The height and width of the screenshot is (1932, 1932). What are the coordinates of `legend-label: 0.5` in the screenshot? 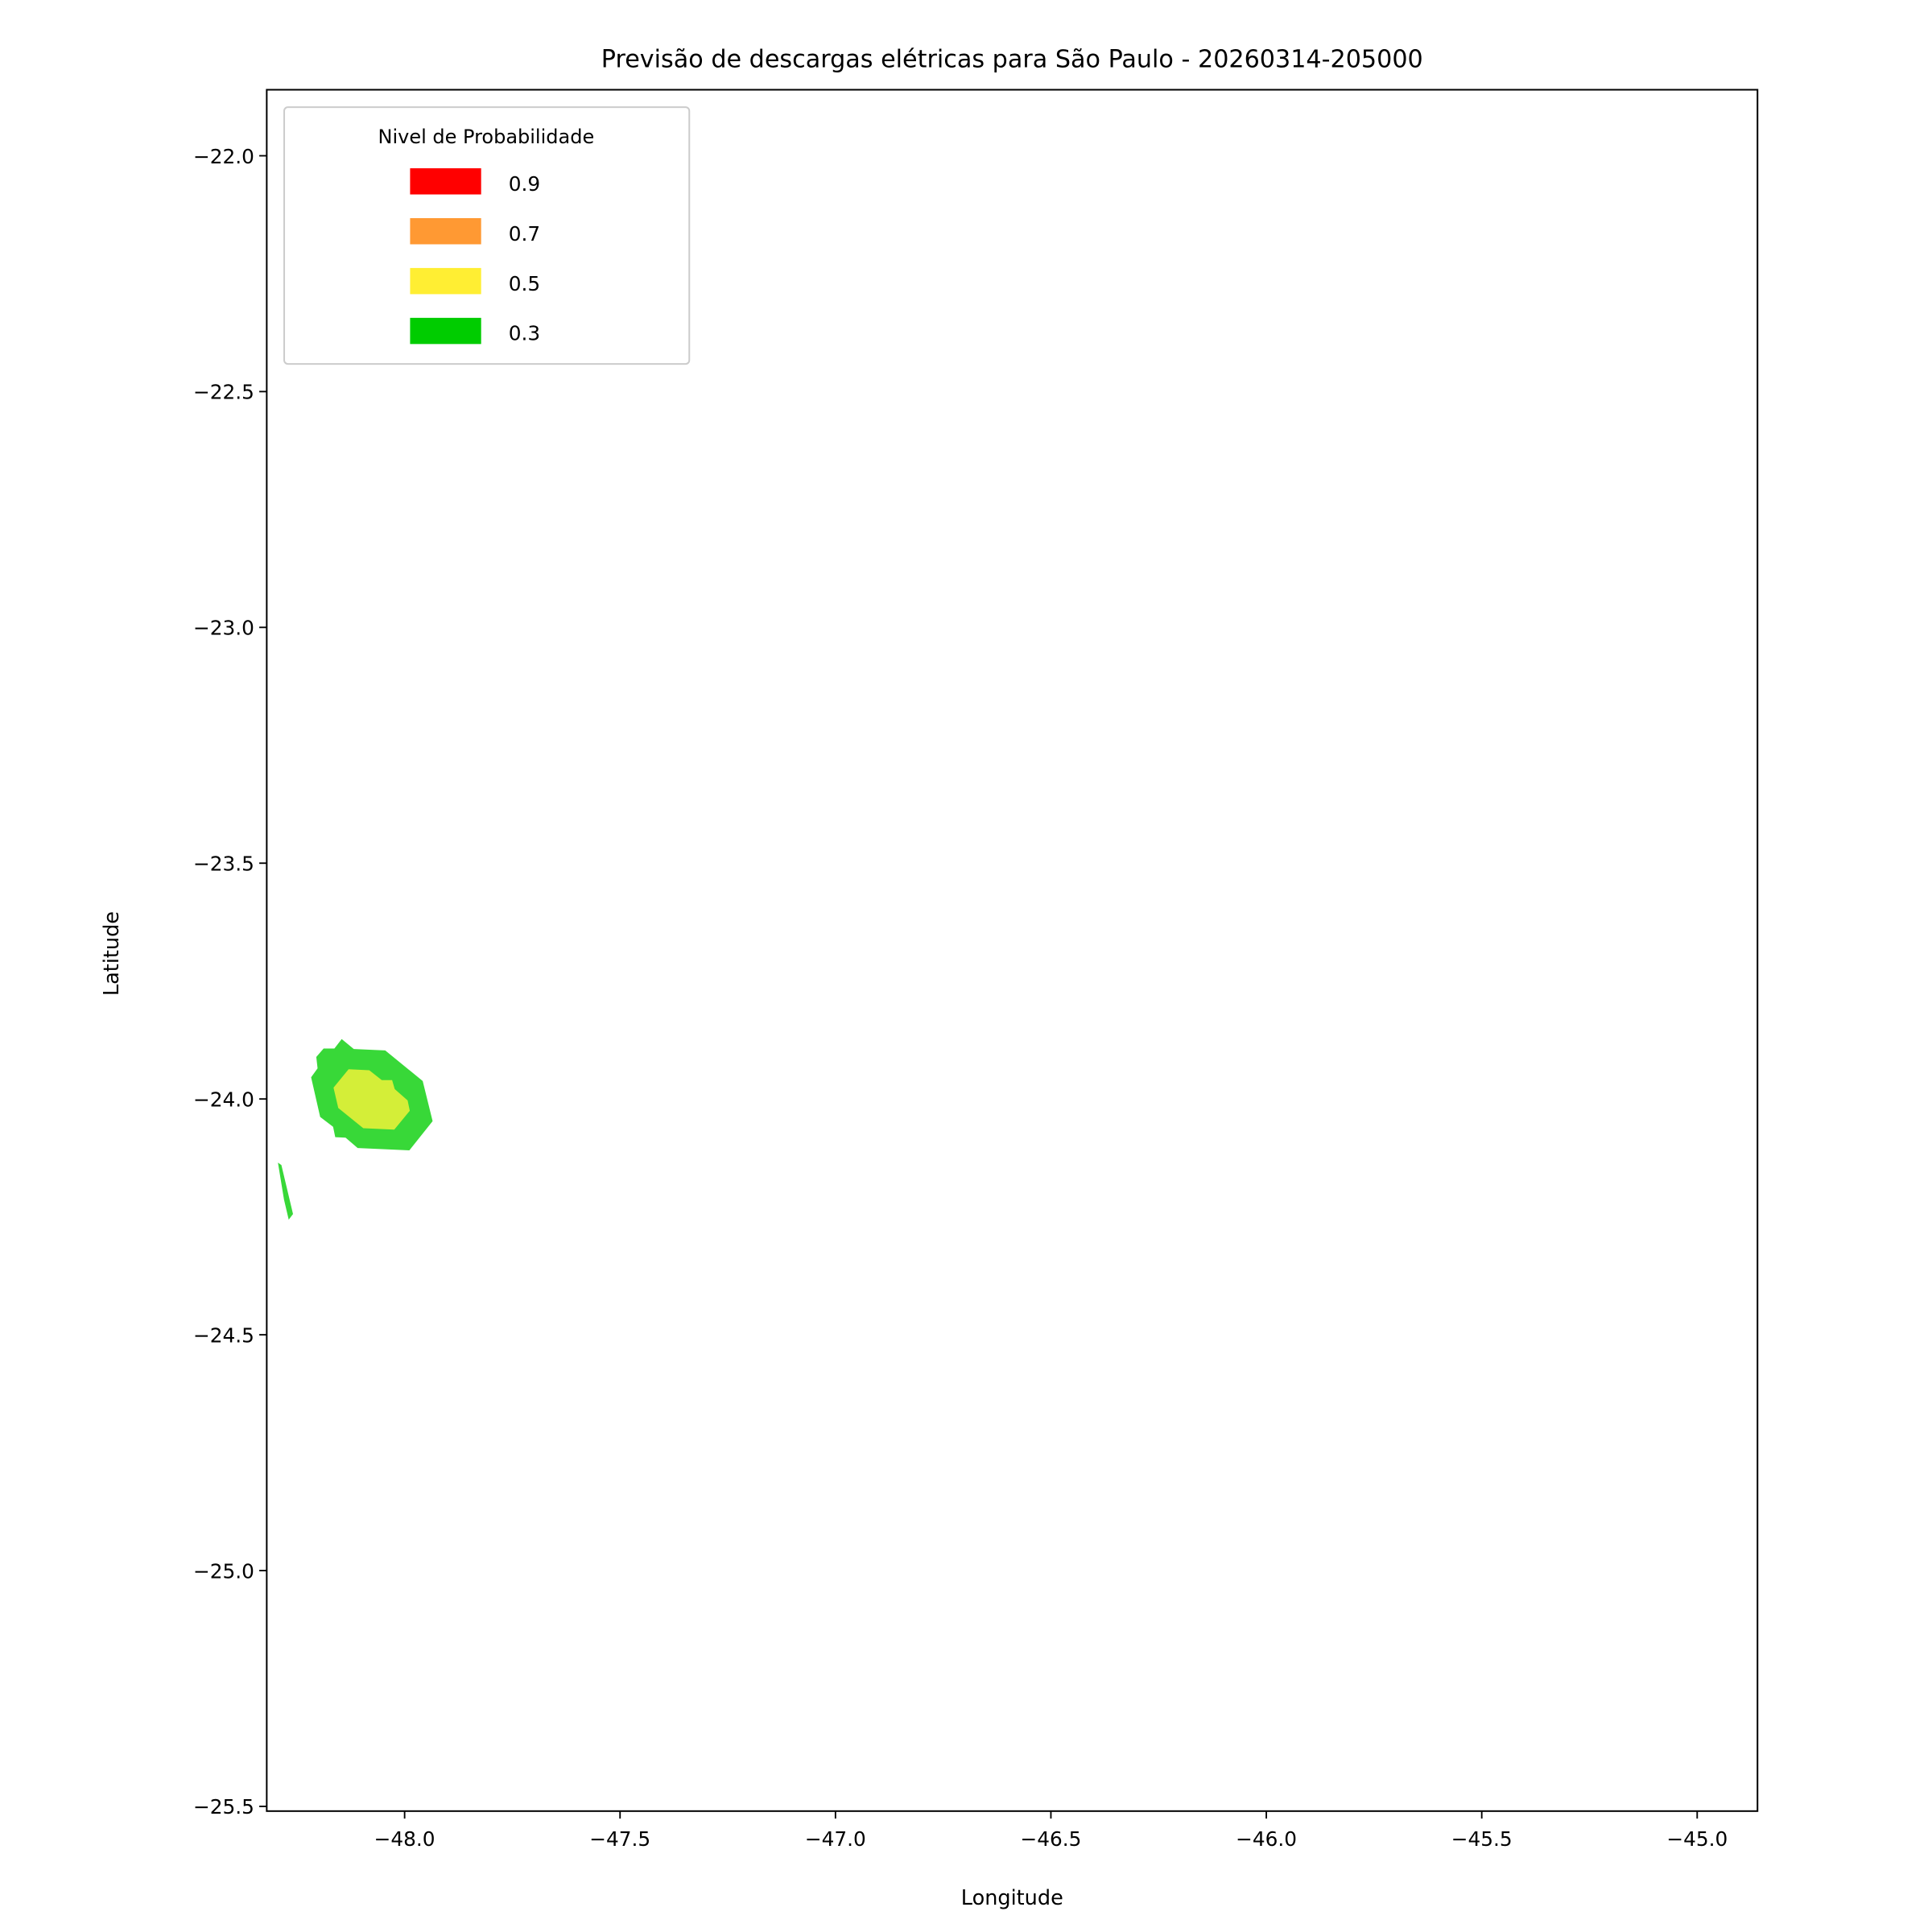 It's located at (524, 283).